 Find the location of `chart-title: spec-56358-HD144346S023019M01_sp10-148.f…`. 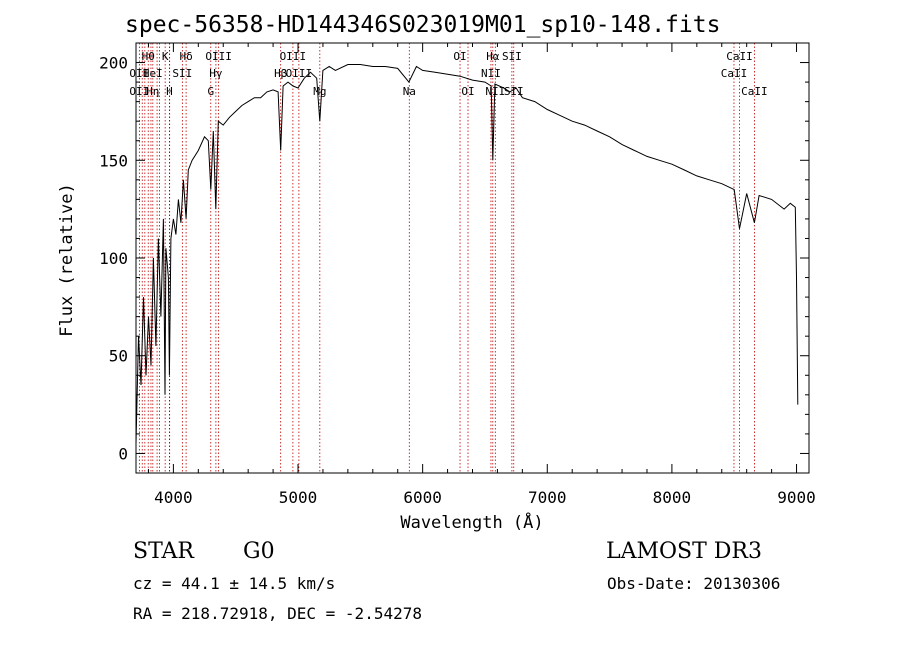

chart-title: spec-56358-HD144346S023019M01_sp10-148.f… is located at coordinates (423, 25).